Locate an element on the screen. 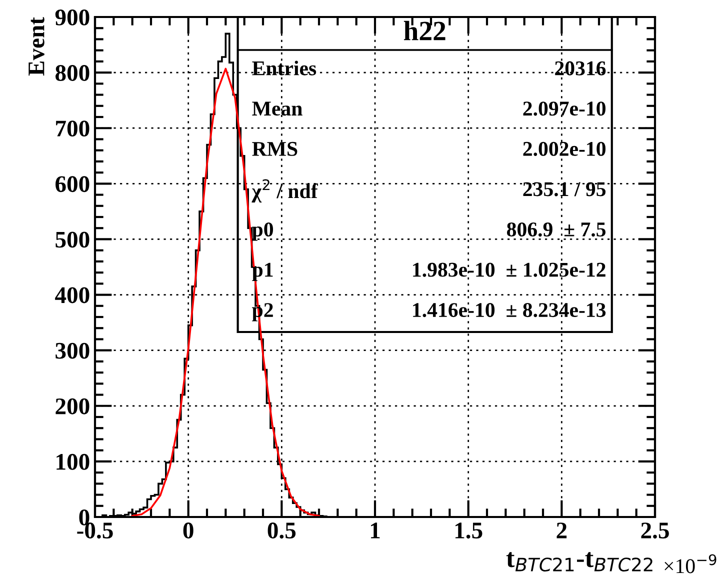  annotation: 235.1 / 95 is located at coordinates (564, 189).